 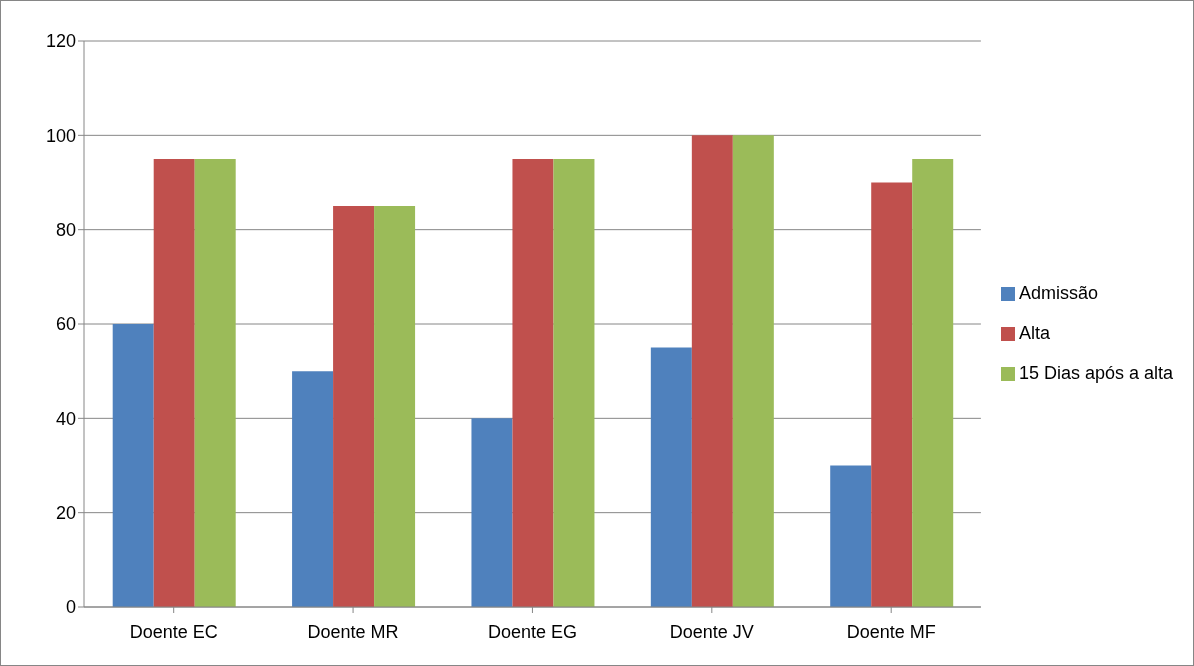 I want to click on y-tick-label: 100, so click(x=60, y=135).